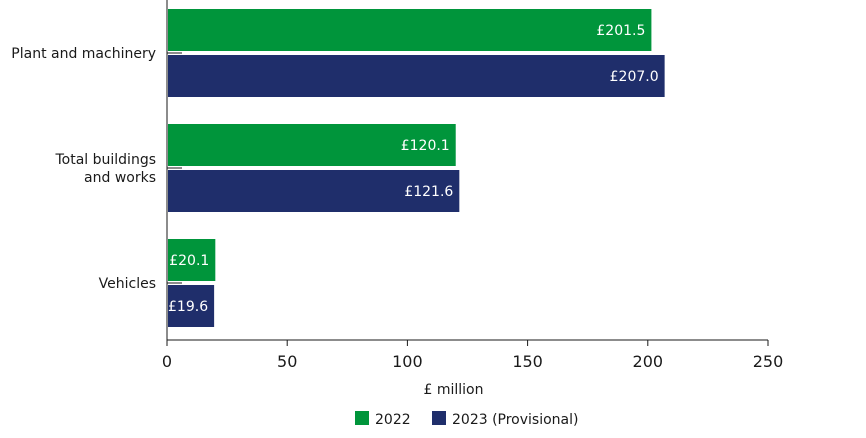 The width and height of the screenshot is (866, 438). What do you see at coordinates (393, 420) in the screenshot?
I see `legend-label: 2022` at bounding box center [393, 420].